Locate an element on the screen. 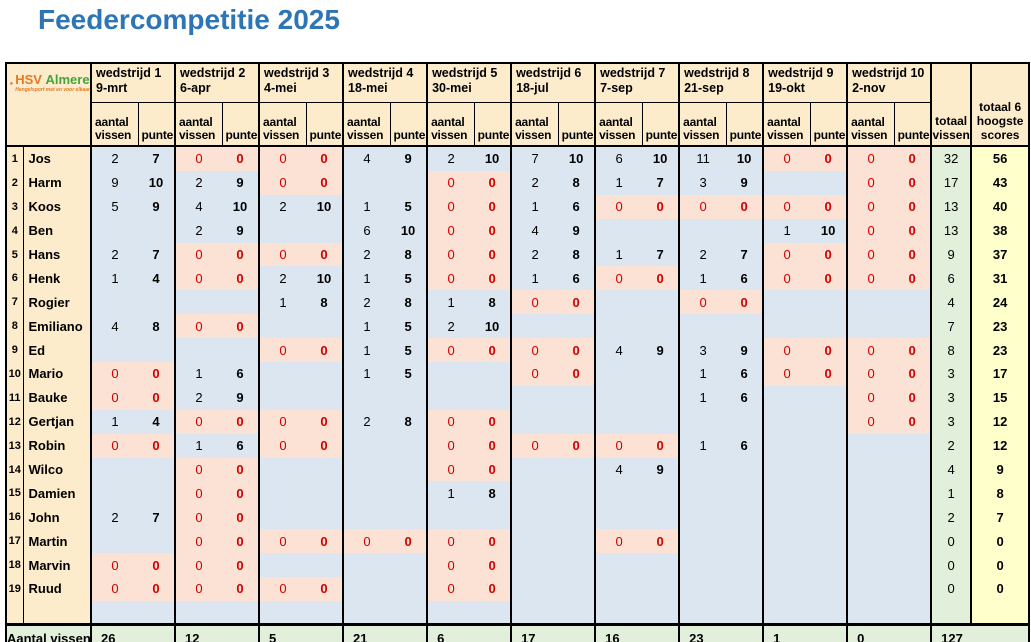 The width and height of the screenshot is (1031, 642). match-label: wedstrijd 7 is located at coordinates (633, 73).